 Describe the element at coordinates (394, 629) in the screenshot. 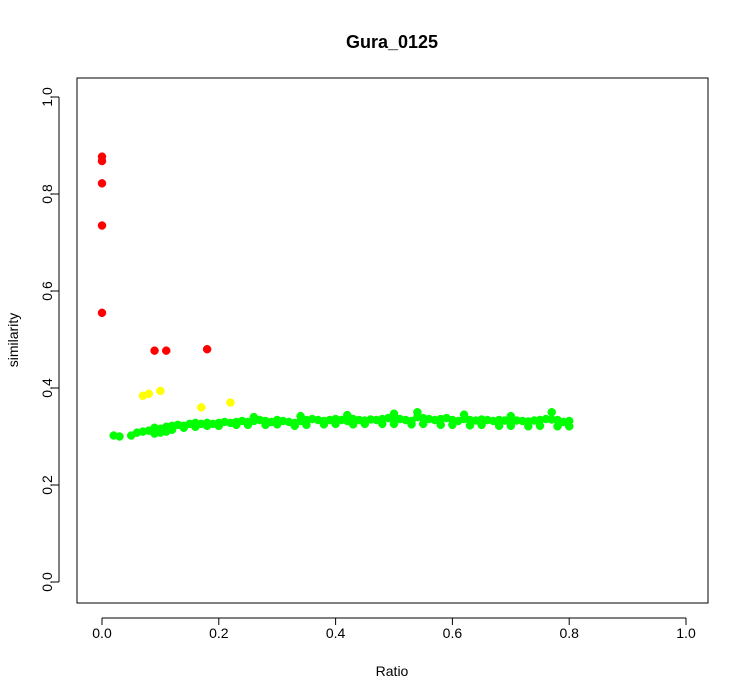

I see `x-axis: 0.0 0.2 0.4 0.6 0.8 1.0` at that location.